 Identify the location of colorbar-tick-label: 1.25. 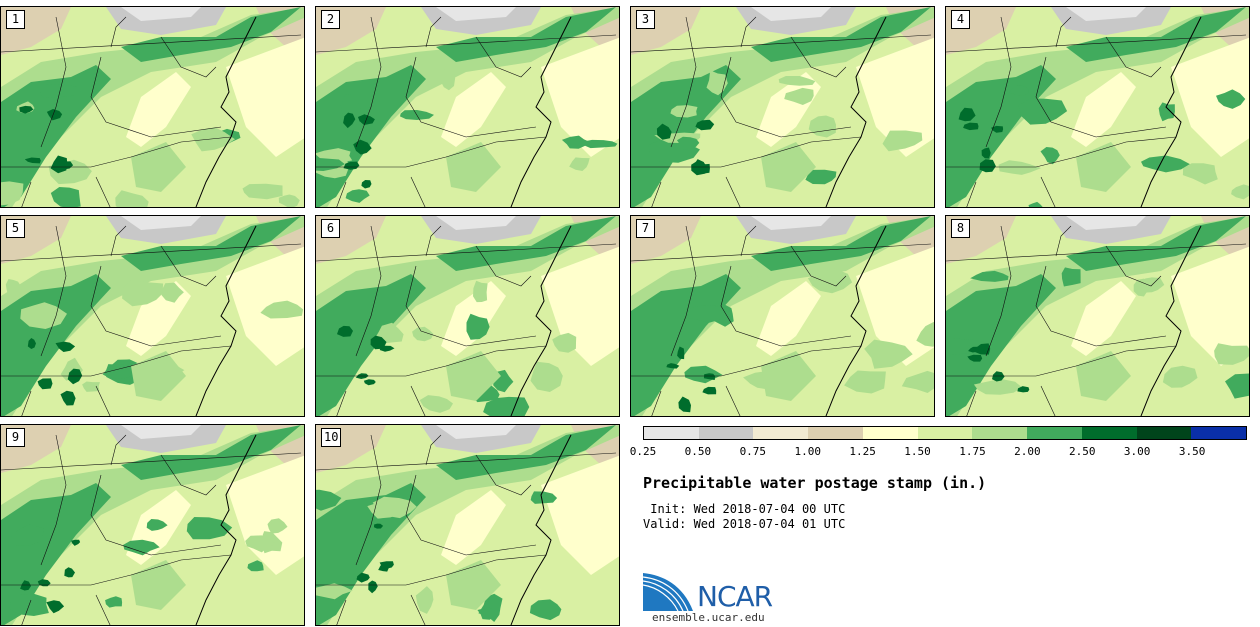
(862, 451).